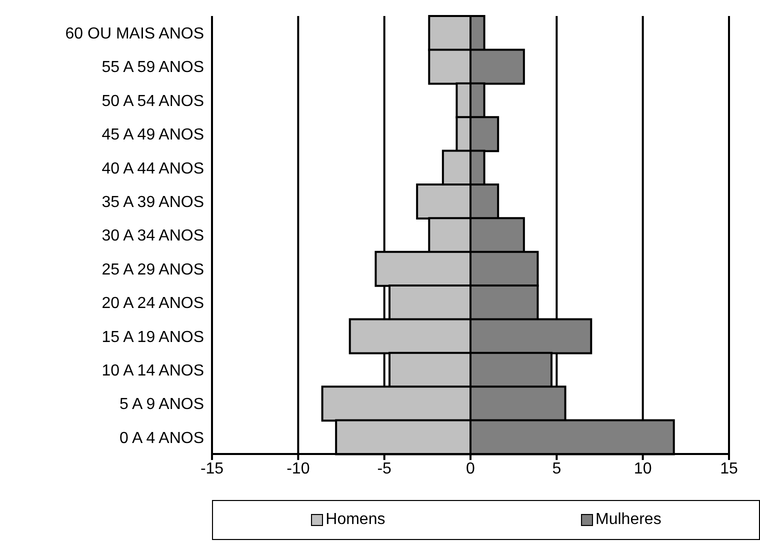  I want to click on legend-label: Mulheres, so click(629, 520).